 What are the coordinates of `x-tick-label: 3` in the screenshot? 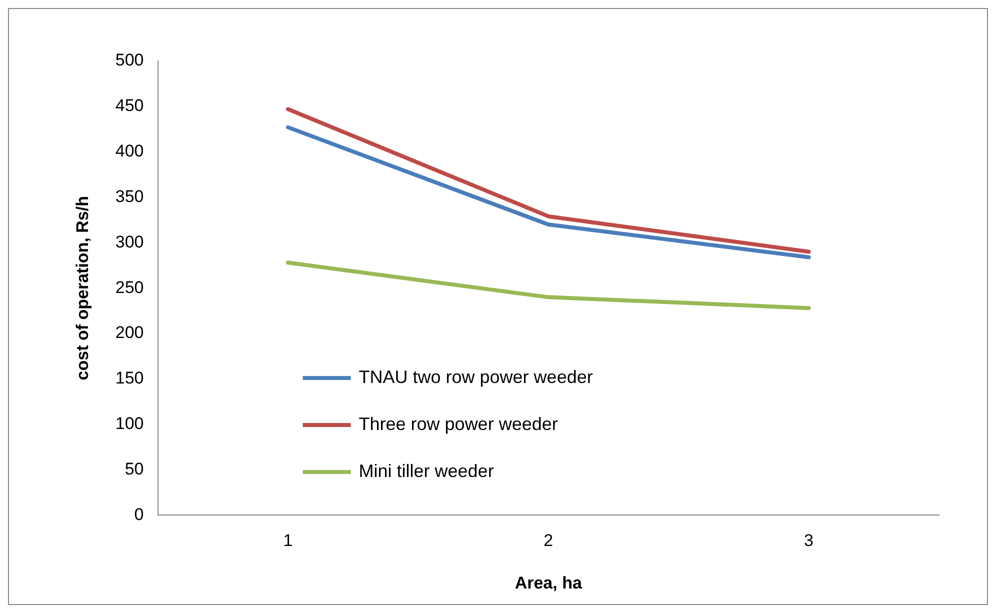 It's located at (809, 540).